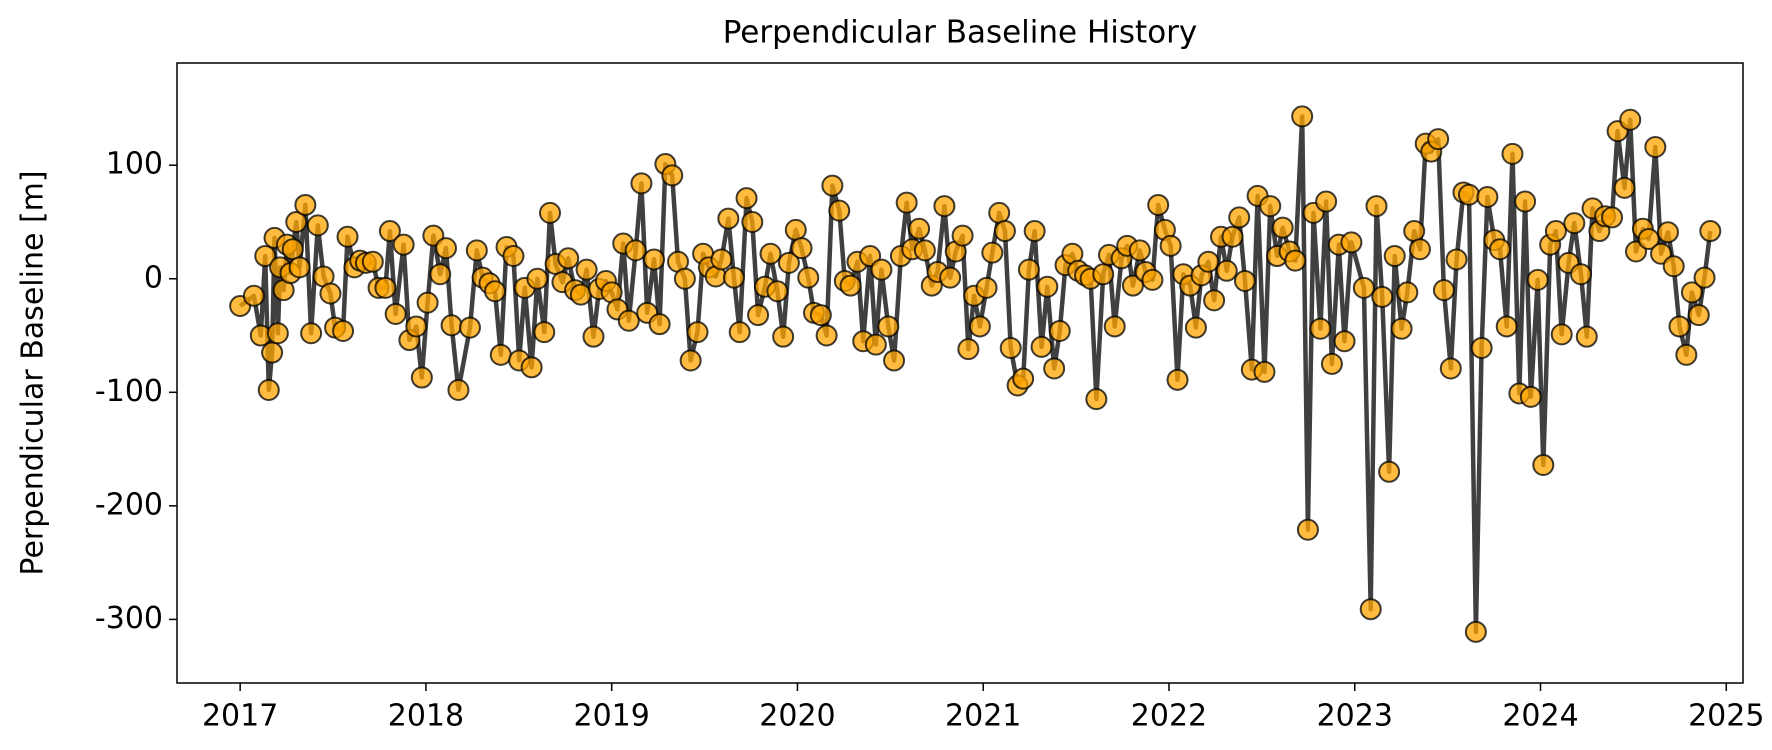  Describe the element at coordinates (33, 372) in the screenshot. I see `y-axis-label: Perpendicular Baseline [m]` at that location.